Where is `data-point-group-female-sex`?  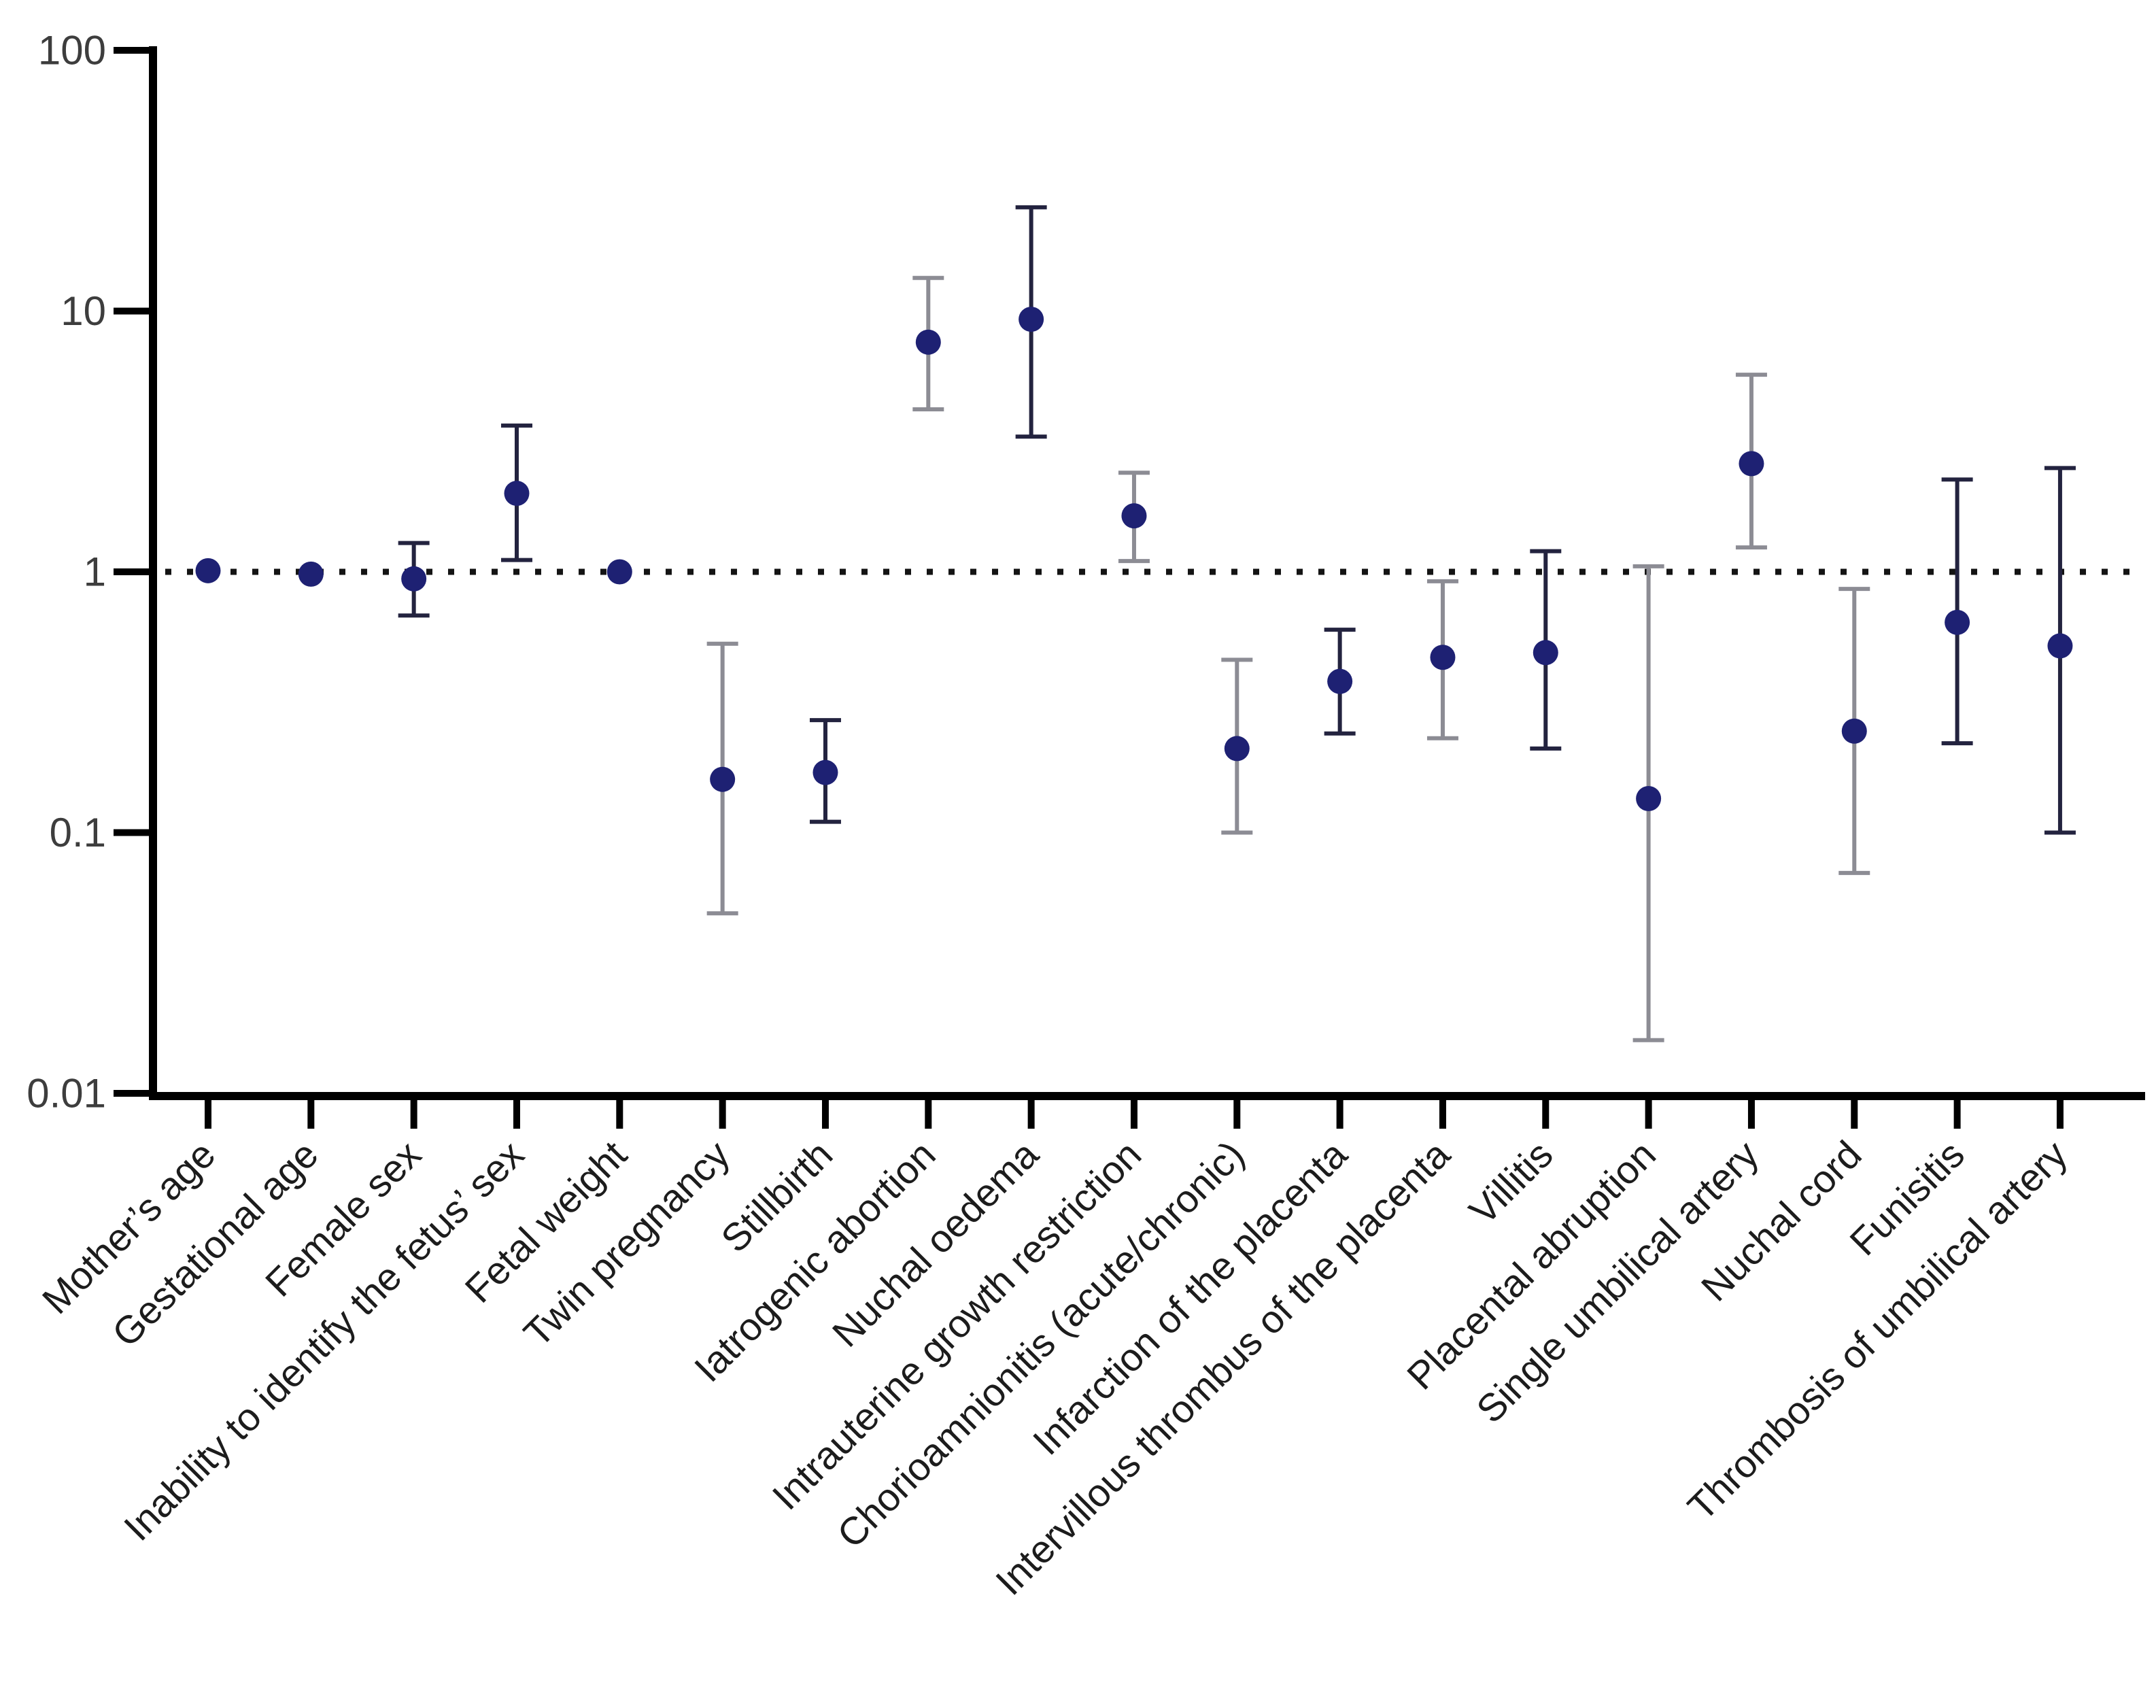
data-point-group-female-sex is located at coordinates (414, 579).